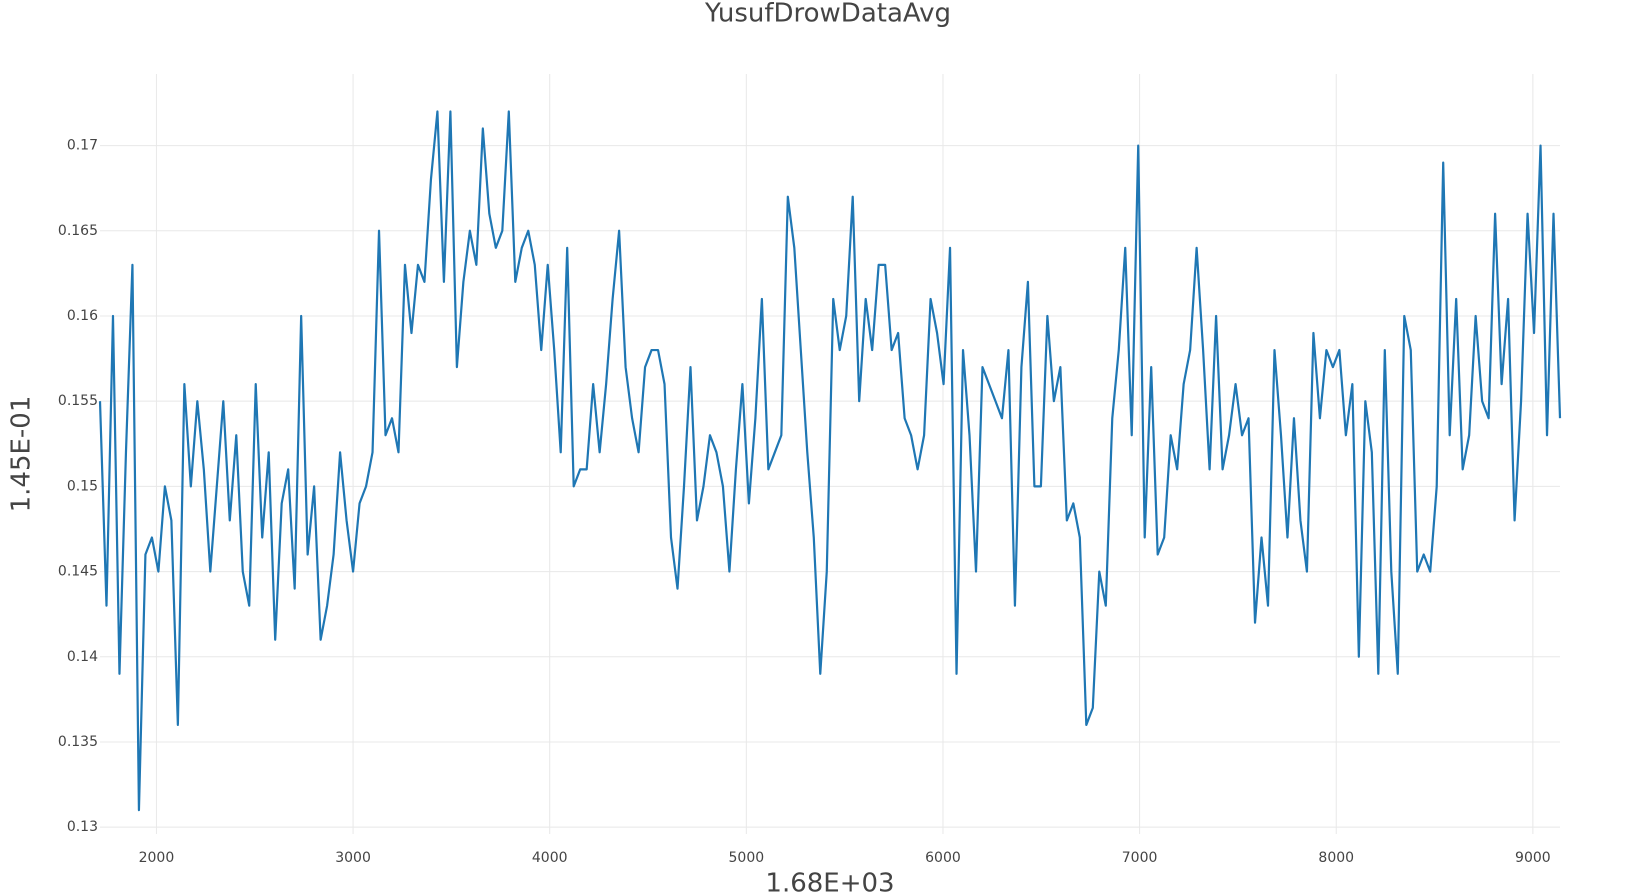 Image resolution: width=1635 pixels, height=892 pixels. Describe the element at coordinates (82, 657) in the screenshot. I see `y-tick-label: 0.14` at that location.